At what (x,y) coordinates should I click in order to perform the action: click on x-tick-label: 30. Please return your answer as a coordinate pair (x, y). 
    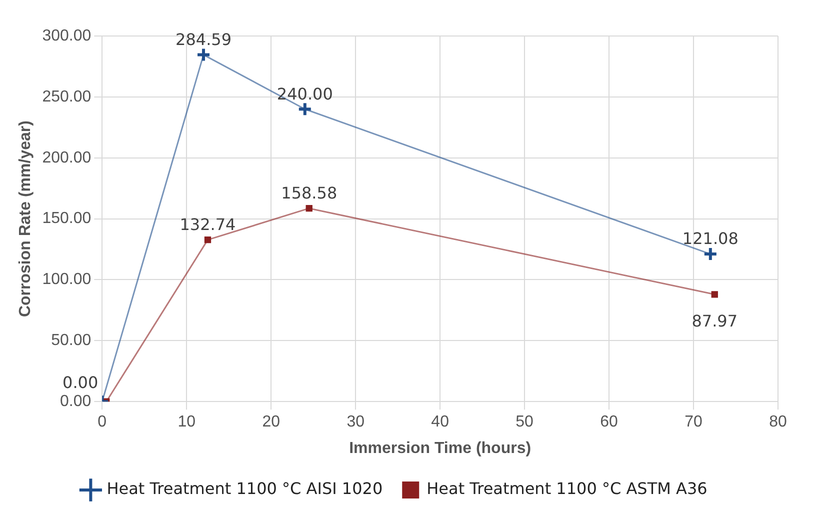
    Looking at the image, I should click on (355, 422).